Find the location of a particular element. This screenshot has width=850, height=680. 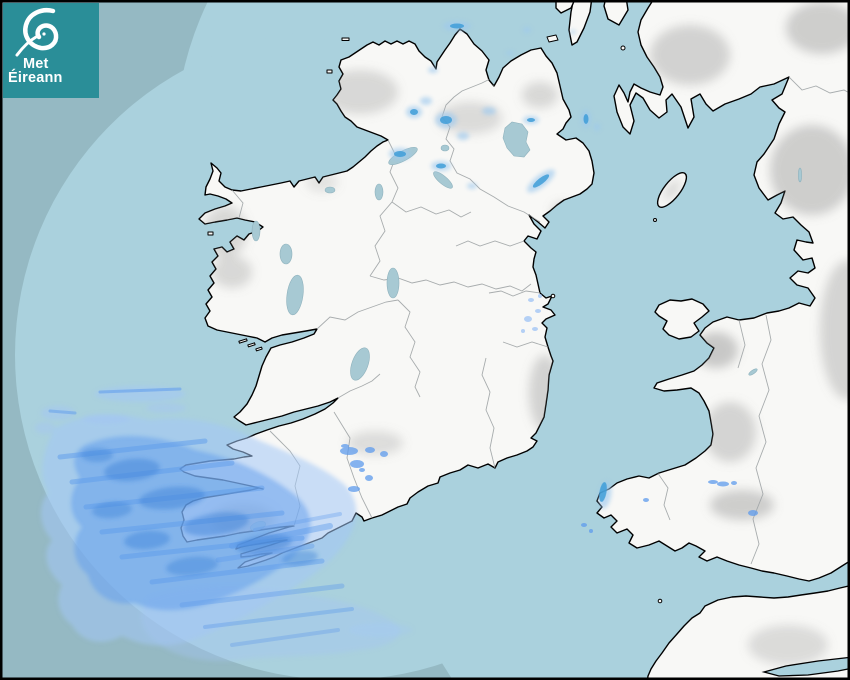

windermere-lake is located at coordinates (800, 175).